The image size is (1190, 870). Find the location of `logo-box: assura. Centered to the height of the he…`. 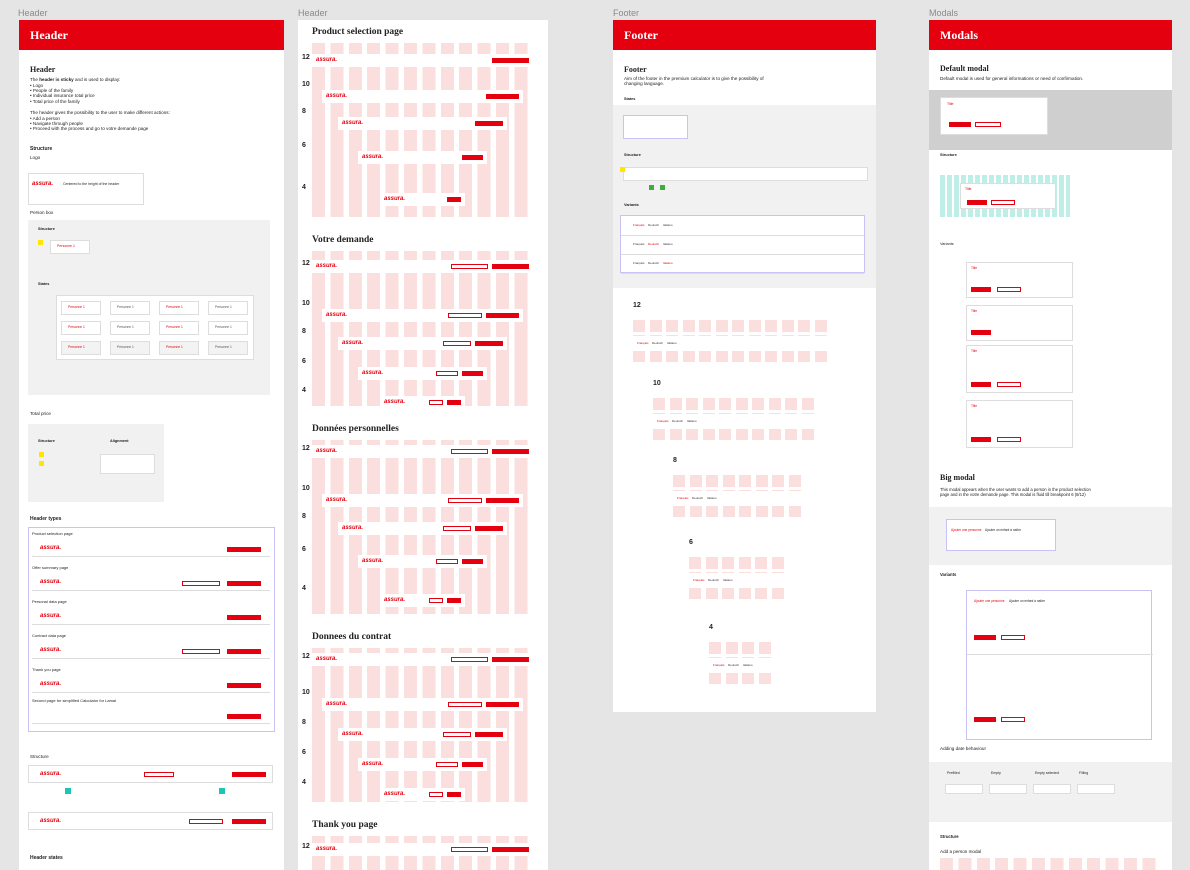

logo-box: assura. Centered to the height of the he… is located at coordinates (86, 189).